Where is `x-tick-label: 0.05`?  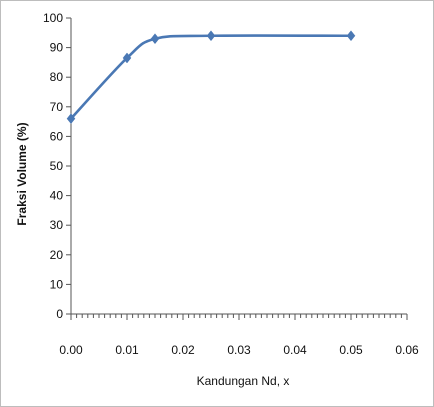 x-tick-label: 0.05 is located at coordinates (351, 350).